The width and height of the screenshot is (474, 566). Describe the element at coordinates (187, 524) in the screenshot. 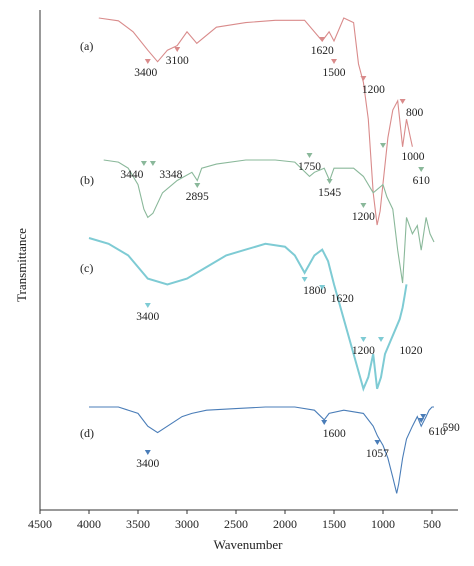

I see `x-tick-label: 3000` at that location.